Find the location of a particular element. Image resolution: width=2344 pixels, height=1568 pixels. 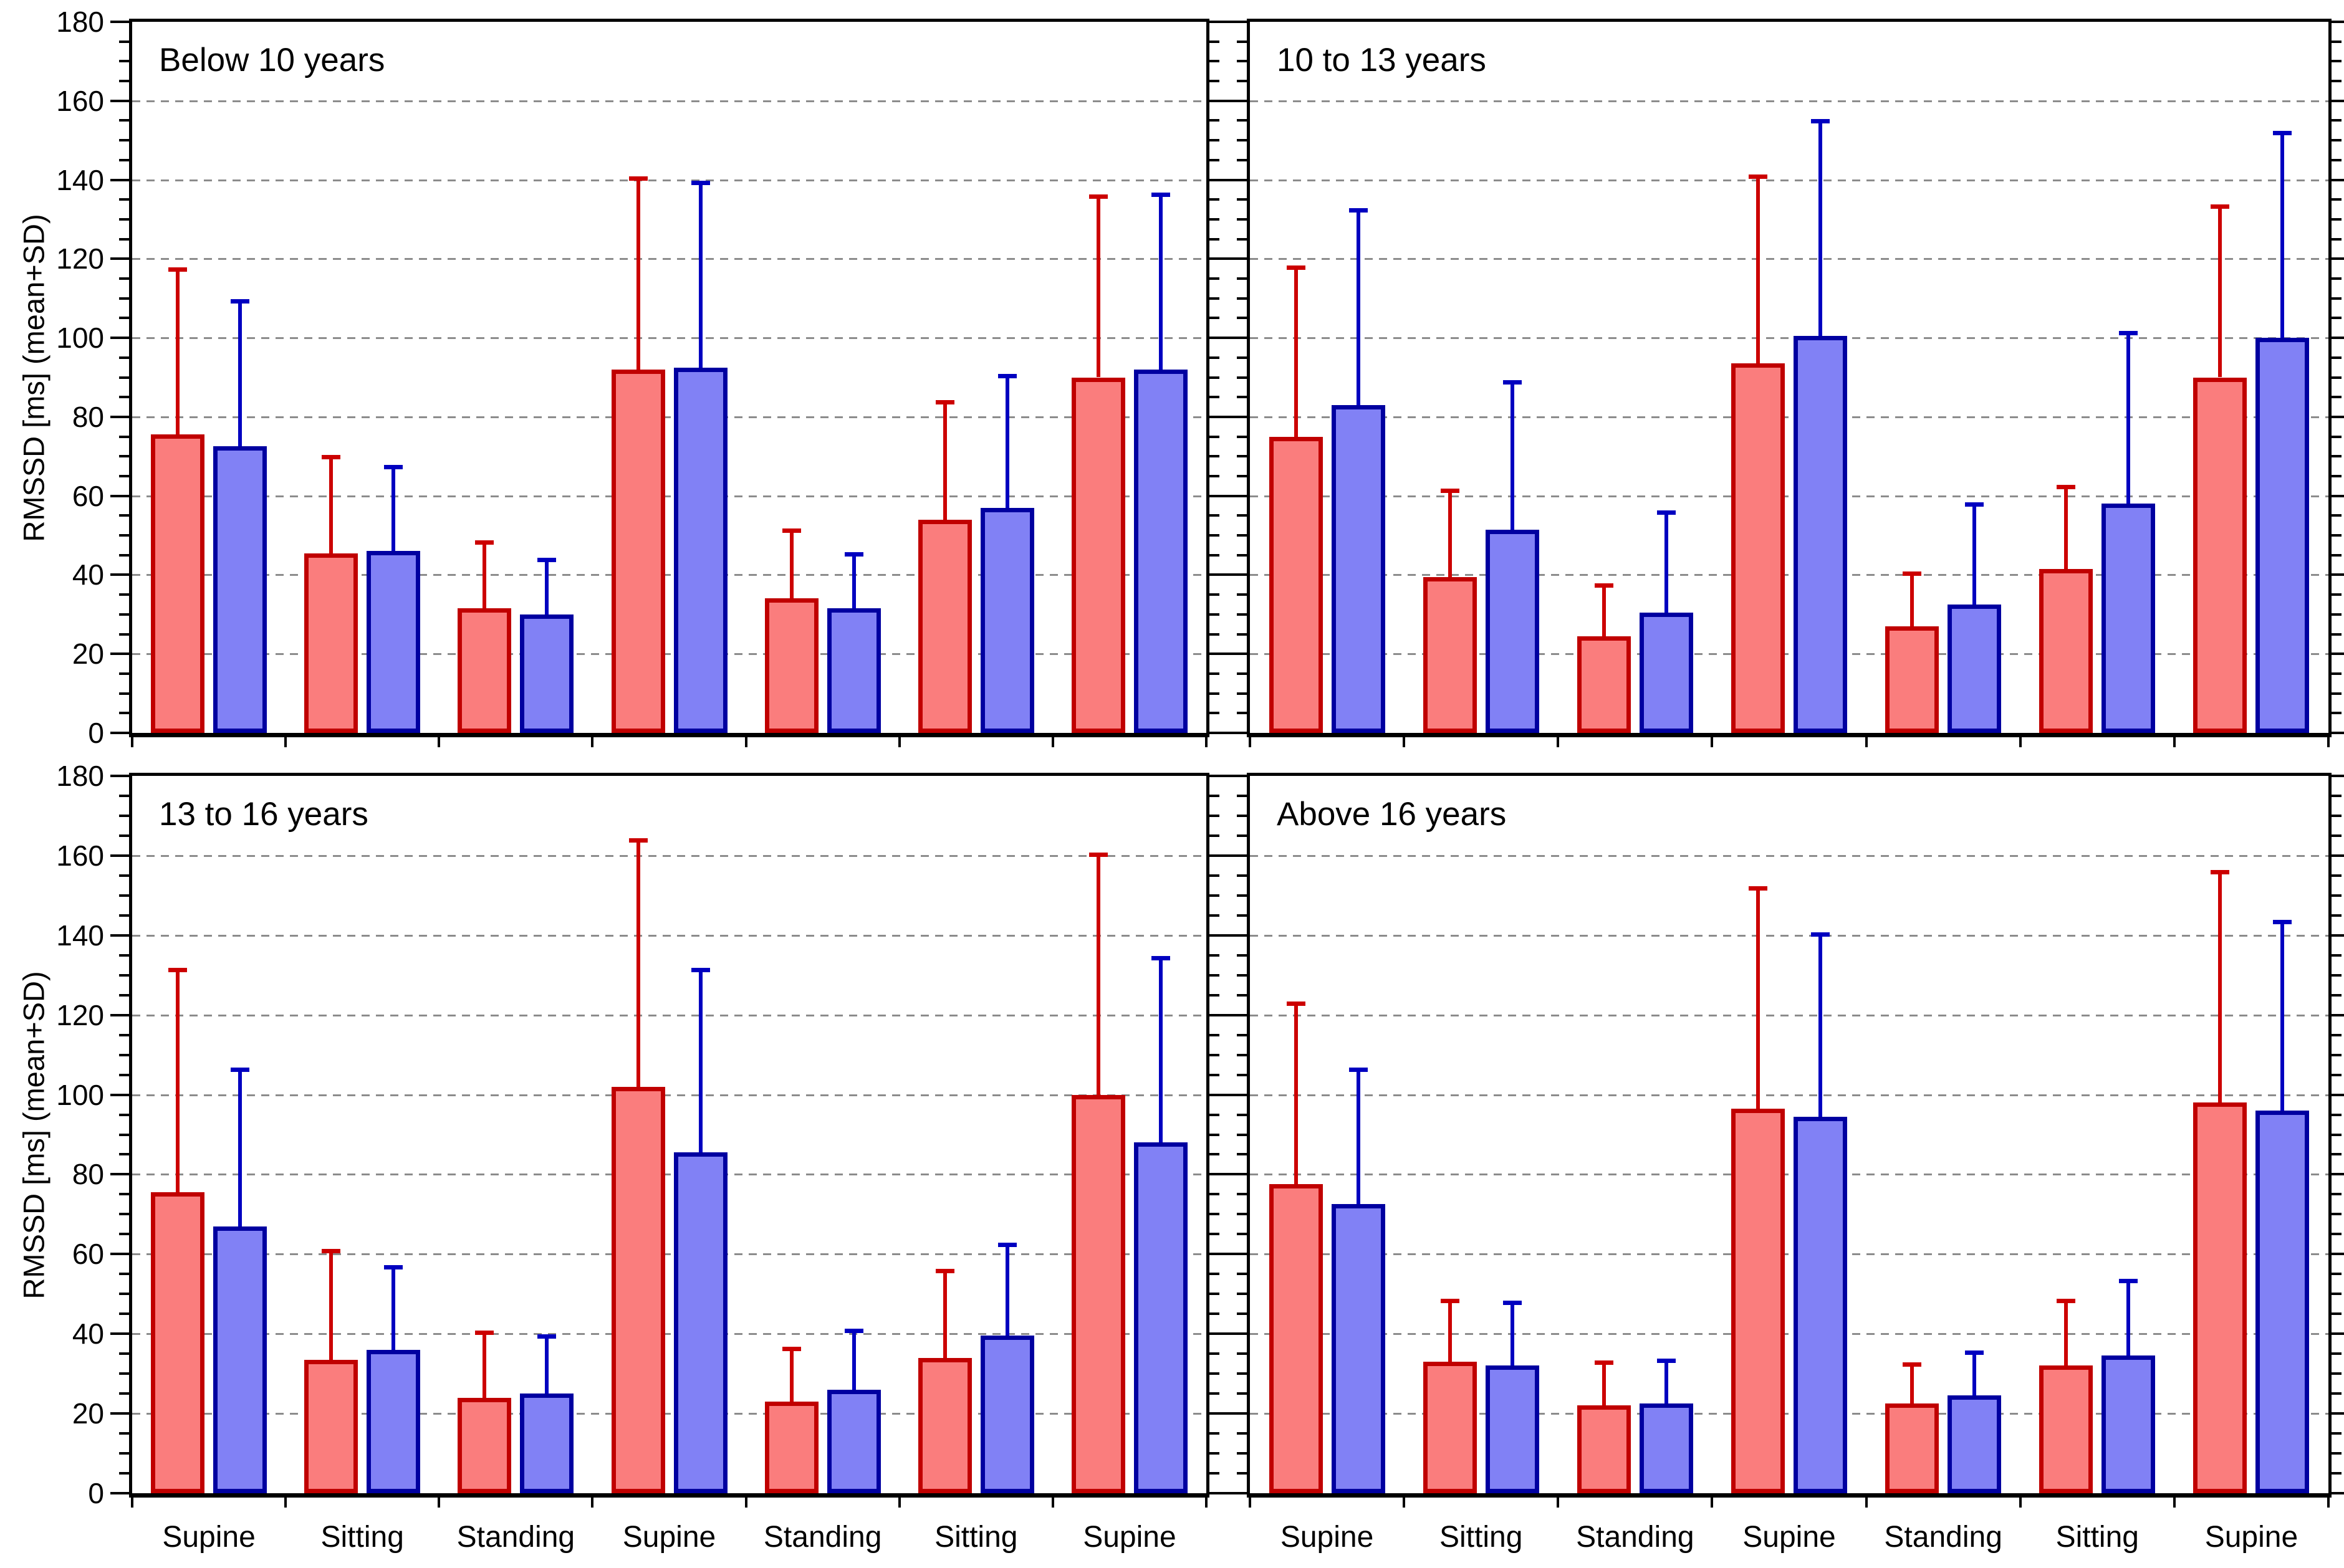

bar-top-right-red-2-Standing is located at coordinates (1604, 684).